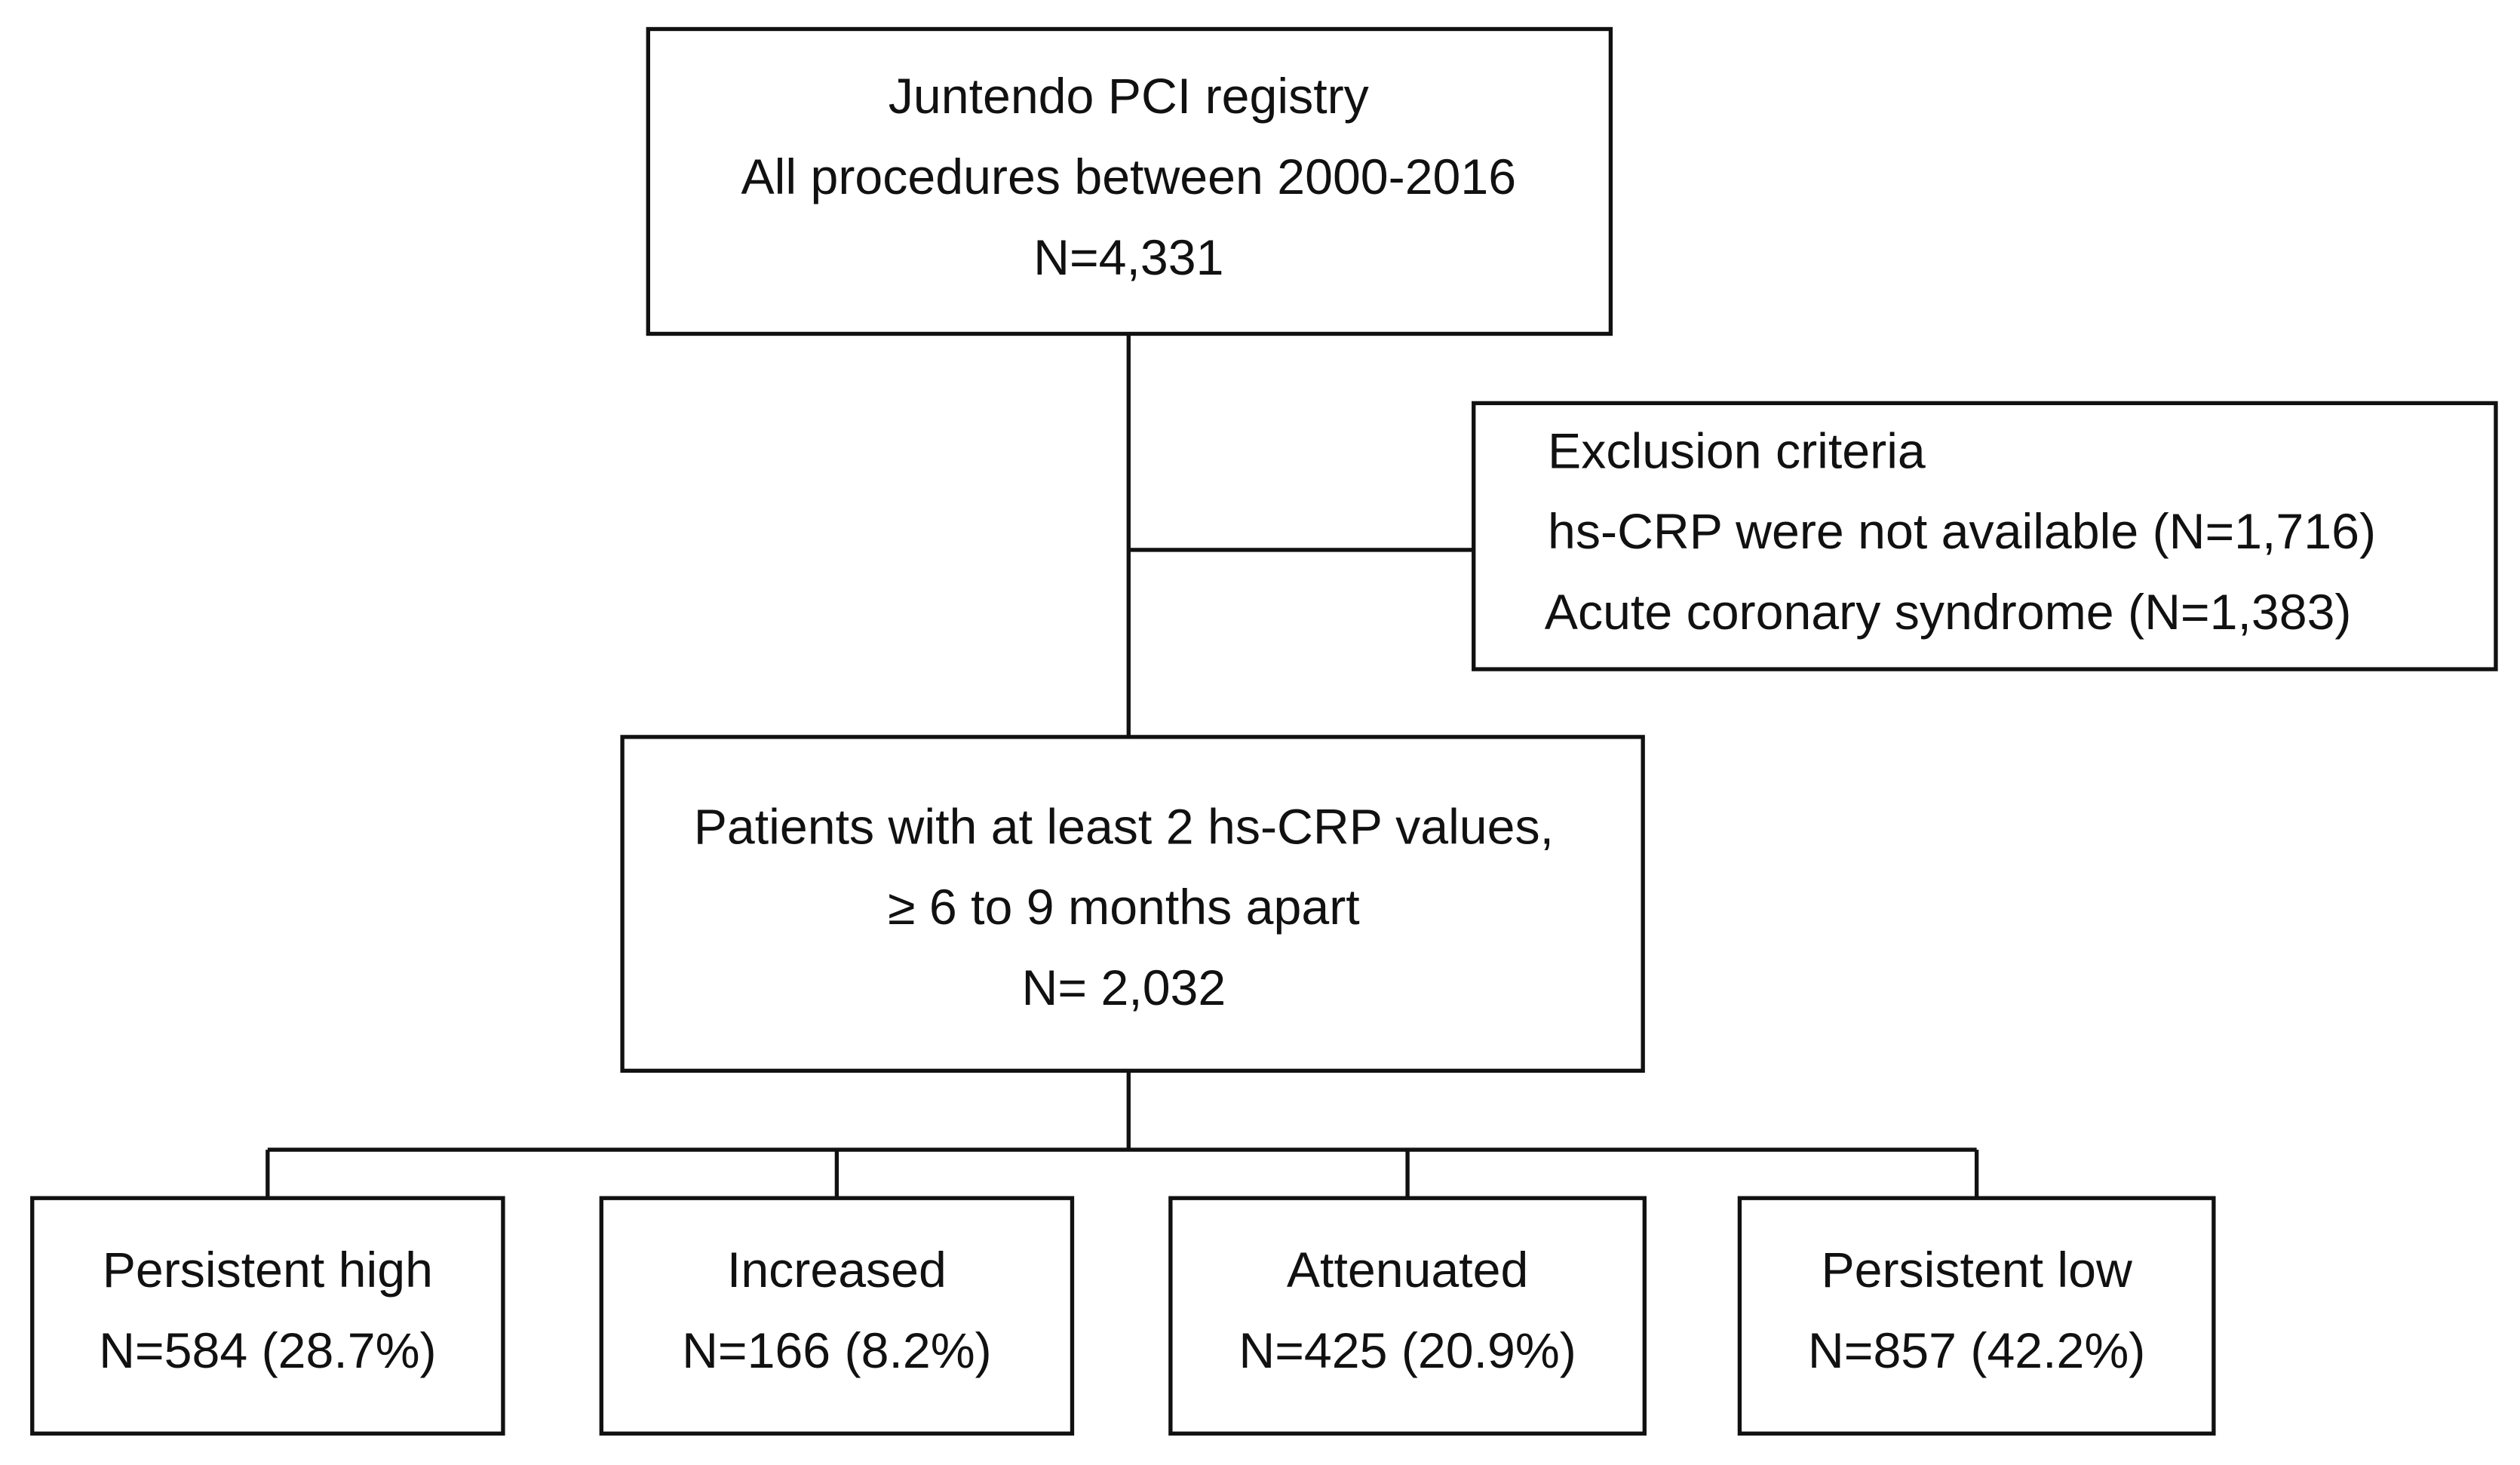 The width and height of the screenshot is (2520, 1465). Describe the element at coordinates (1976, 1351) in the screenshot. I see `node-text: N=857 (42.2%)` at that location.